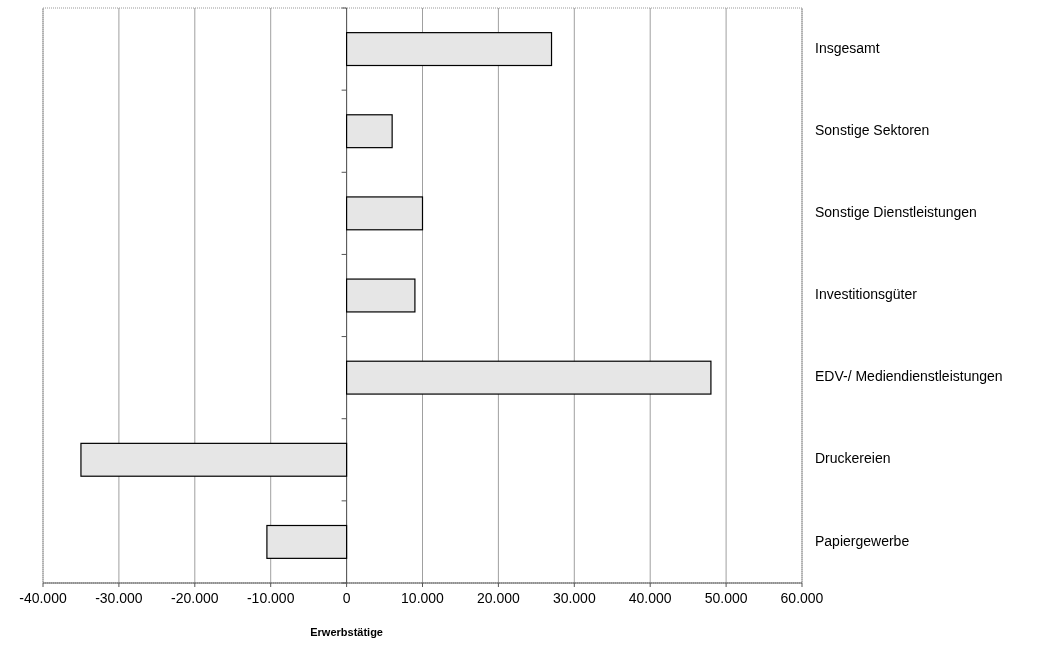  Describe the element at coordinates (726, 598) in the screenshot. I see `x-tick-label: 50.000` at that location.